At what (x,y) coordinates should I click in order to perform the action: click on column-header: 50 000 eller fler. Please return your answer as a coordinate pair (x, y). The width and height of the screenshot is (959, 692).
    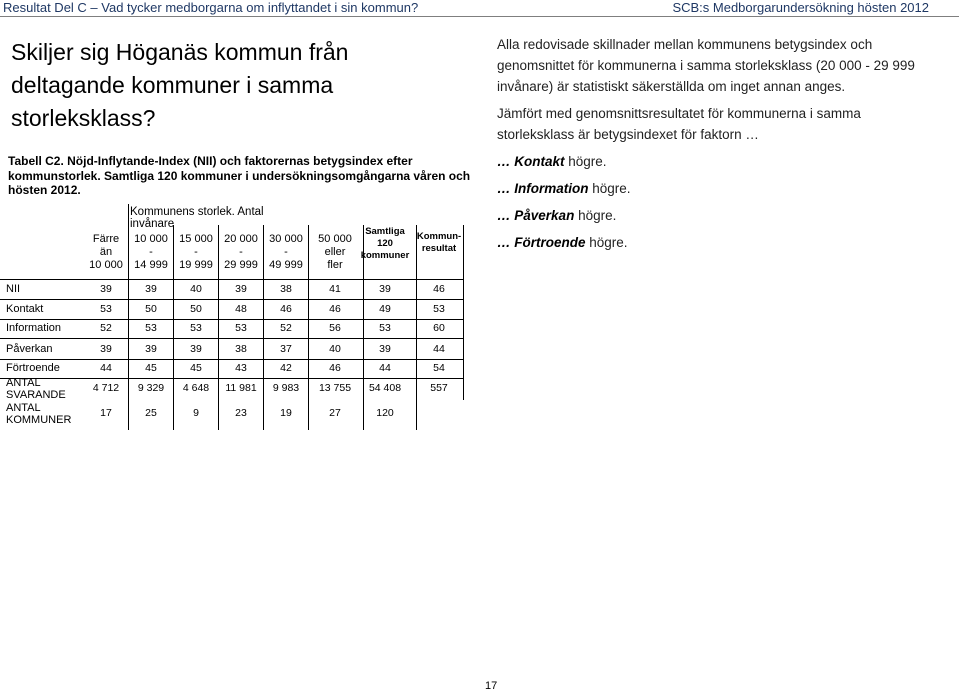
    Looking at the image, I should click on (335, 252).